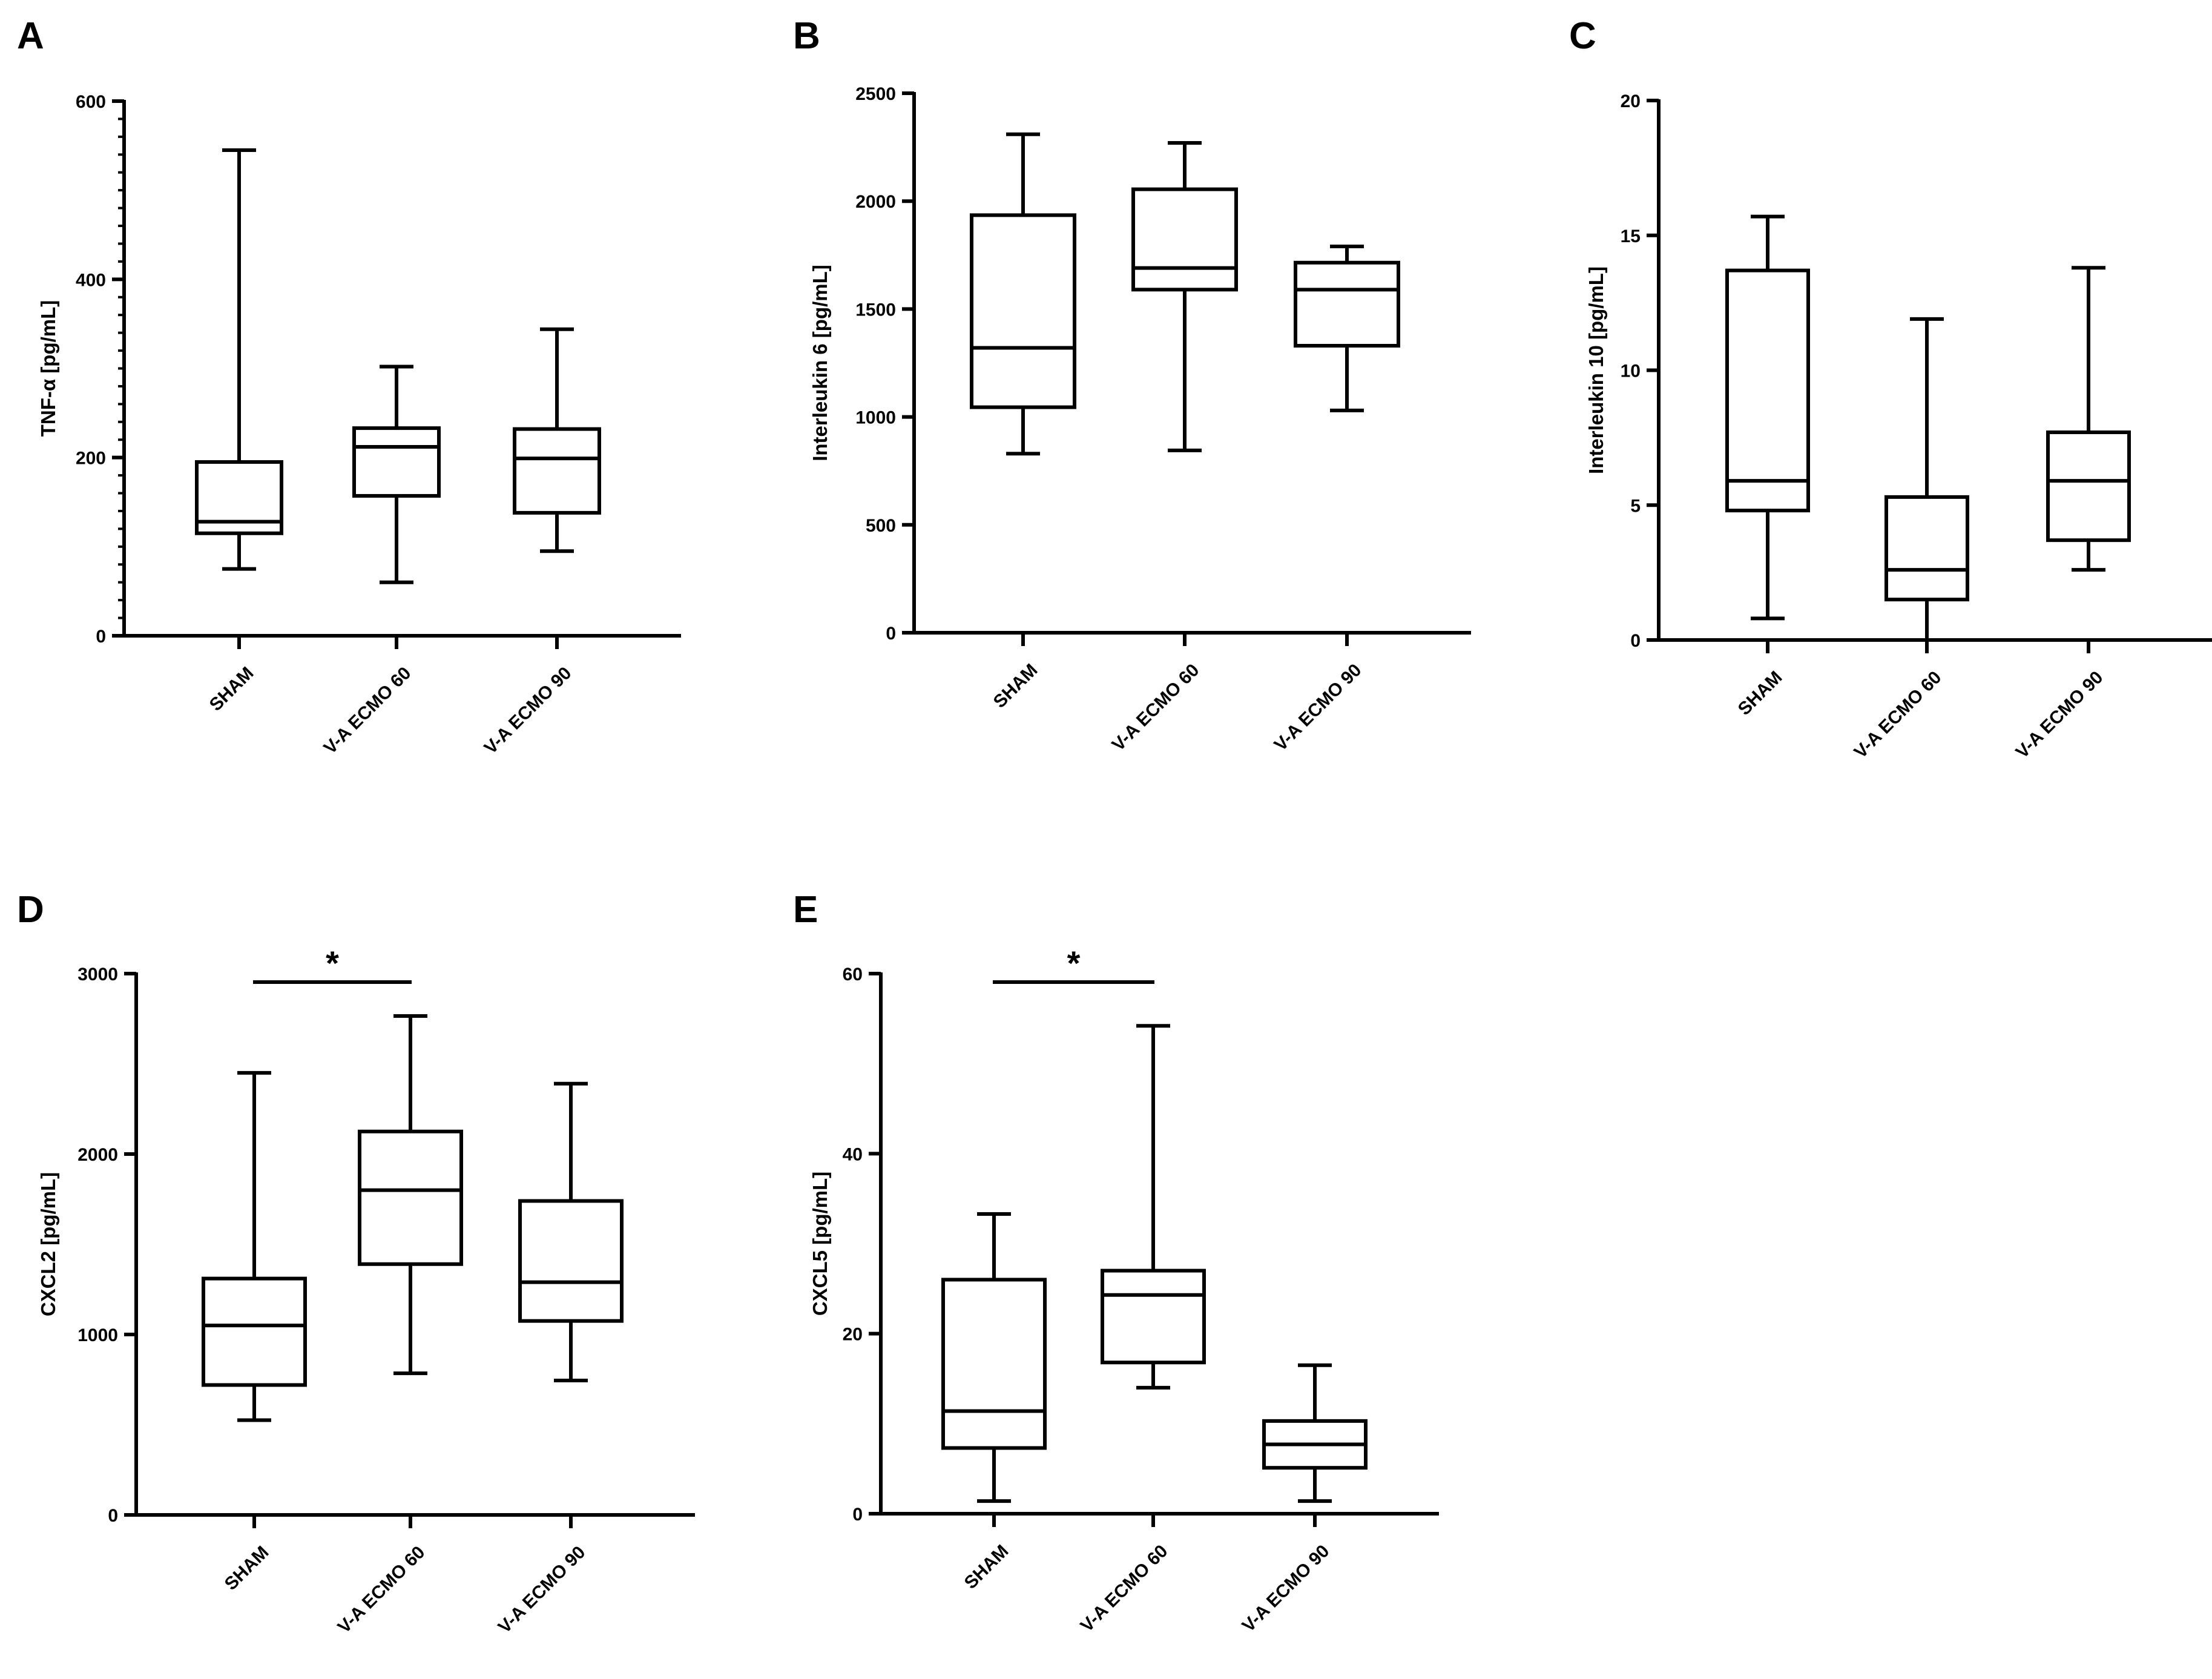 This screenshot has height=1679, width=2212. Describe the element at coordinates (853, 975) in the screenshot. I see `y-tick-label: 60` at that location.